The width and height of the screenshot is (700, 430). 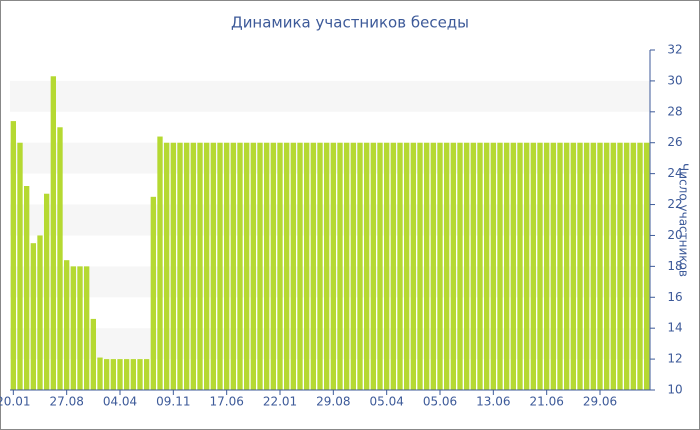 I want to click on x-tick-label: 04.04, so click(x=120, y=402).